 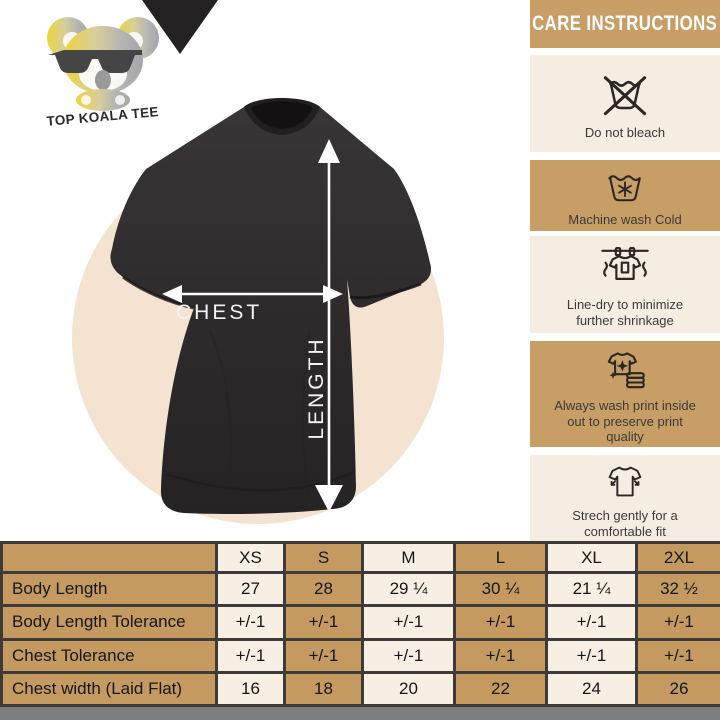 I want to click on row-label-cell: Chest Tolerance, so click(x=109, y=655).